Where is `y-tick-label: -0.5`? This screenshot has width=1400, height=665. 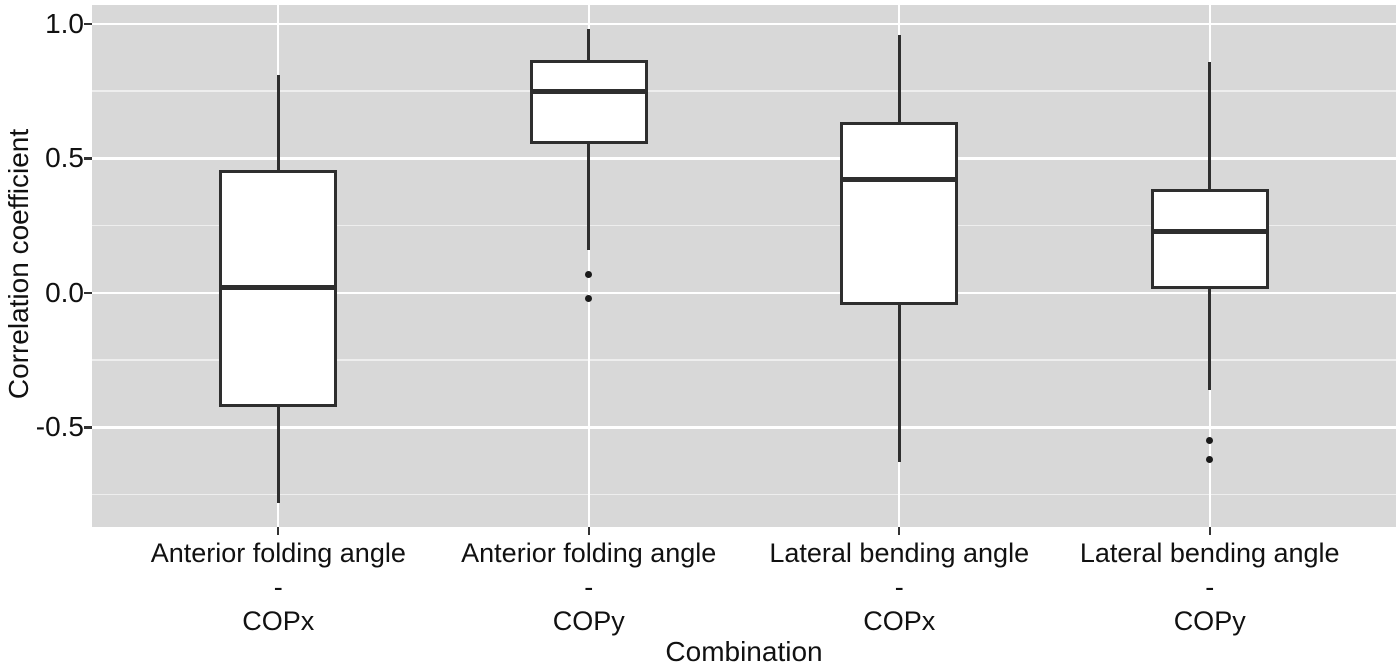
y-tick-label: -0.5 is located at coordinates (59, 427).